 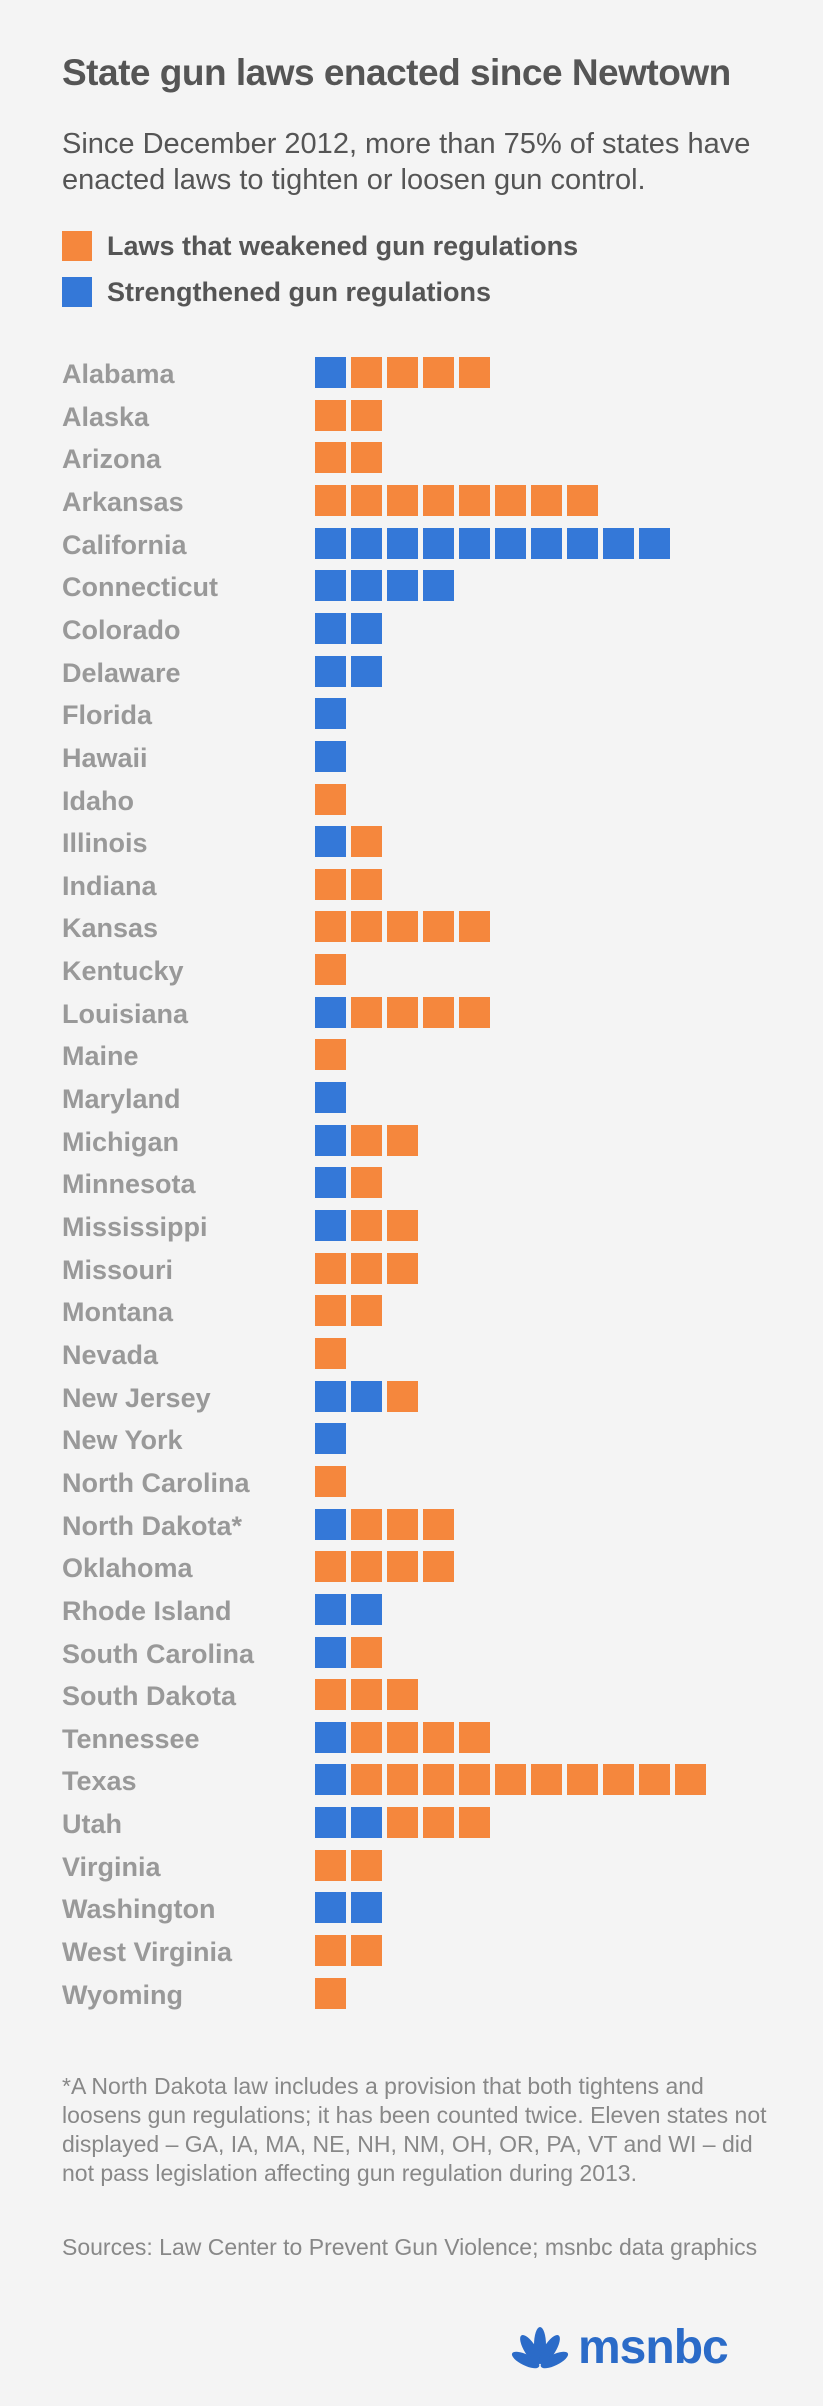 What do you see at coordinates (411, 1312) in the screenshot?
I see `state-row: Montana` at bounding box center [411, 1312].